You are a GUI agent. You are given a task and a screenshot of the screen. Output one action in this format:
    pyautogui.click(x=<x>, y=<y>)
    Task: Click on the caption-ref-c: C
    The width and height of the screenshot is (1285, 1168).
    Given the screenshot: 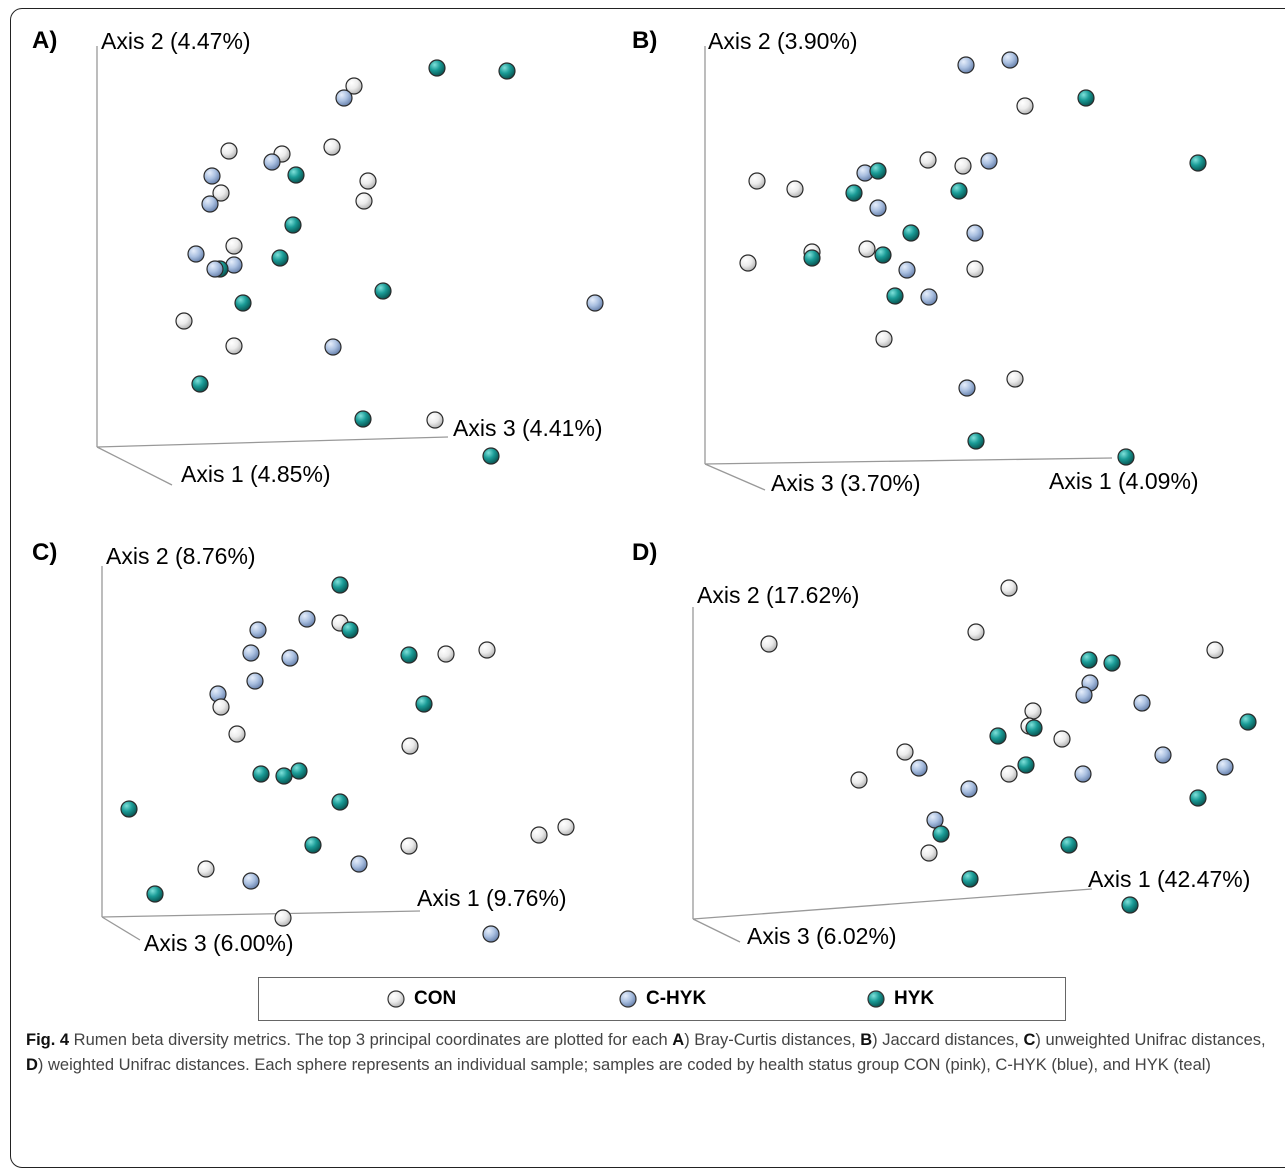 What is the action you would take?
    pyautogui.click(x=1029, y=1040)
    